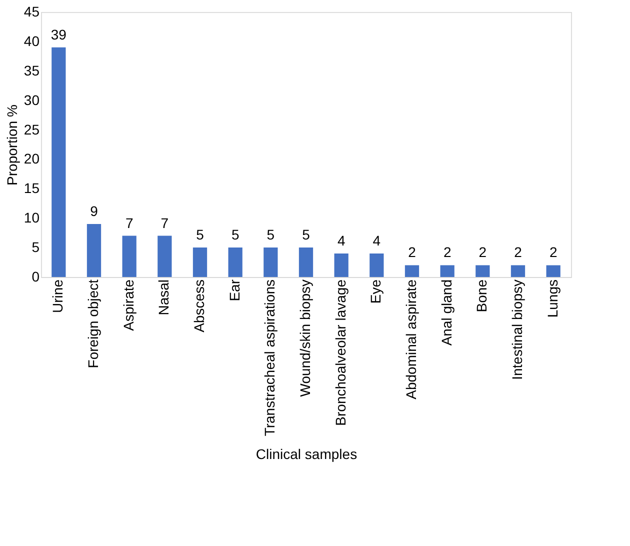  What do you see at coordinates (58, 34) in the screenshot?
I see `data-label: 39` at bounding box center [58, 34].